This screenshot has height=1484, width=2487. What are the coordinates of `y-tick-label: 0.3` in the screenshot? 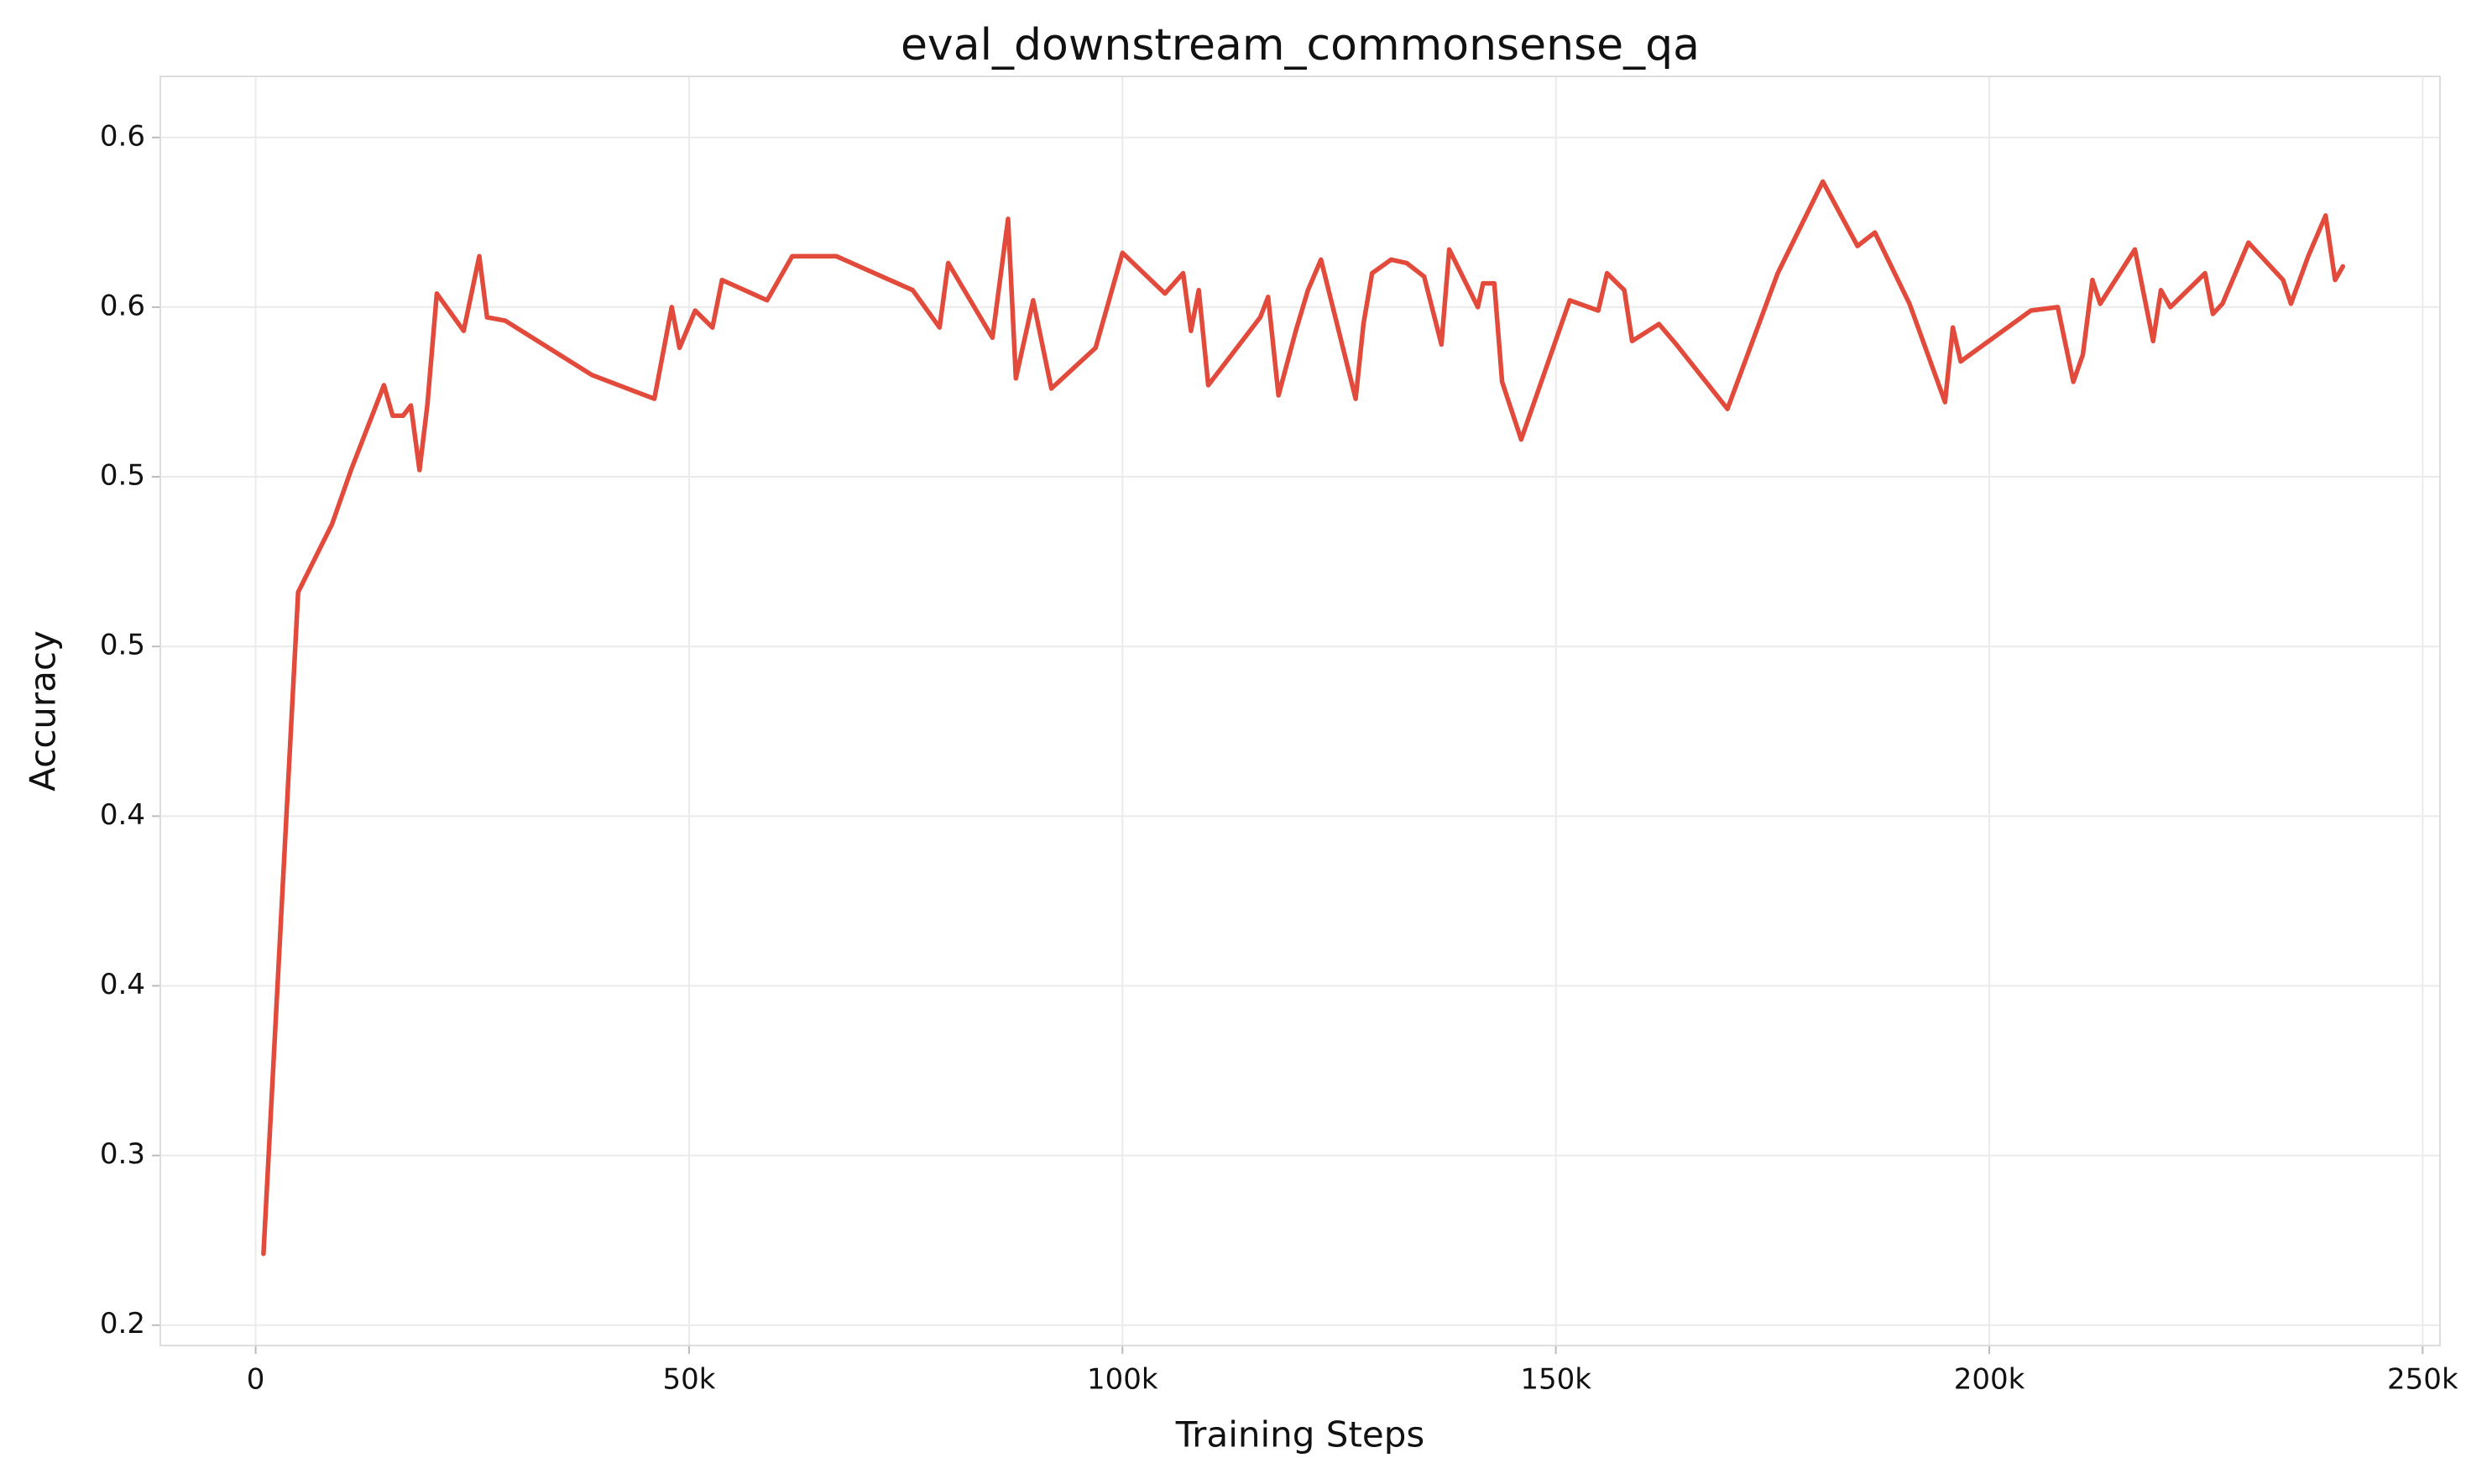 It's located at (122, 1154).